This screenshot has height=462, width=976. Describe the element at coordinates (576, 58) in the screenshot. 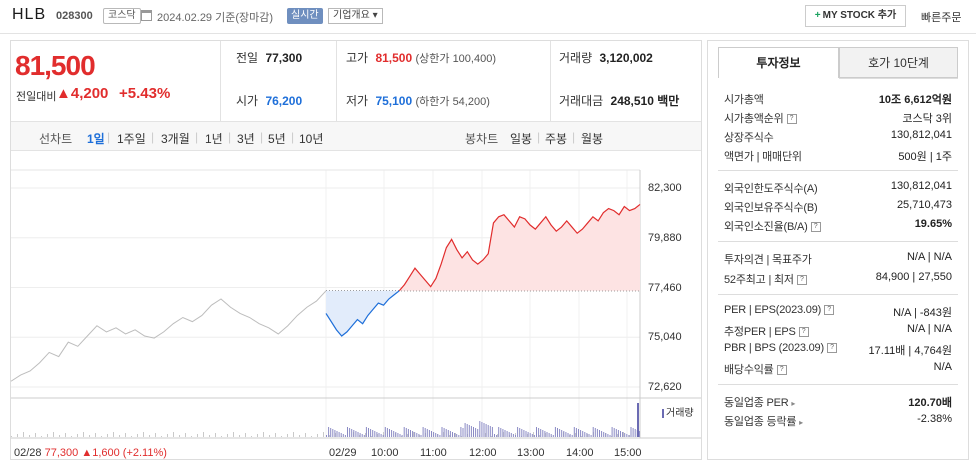

I see `volume-label: 거래량` at that location.